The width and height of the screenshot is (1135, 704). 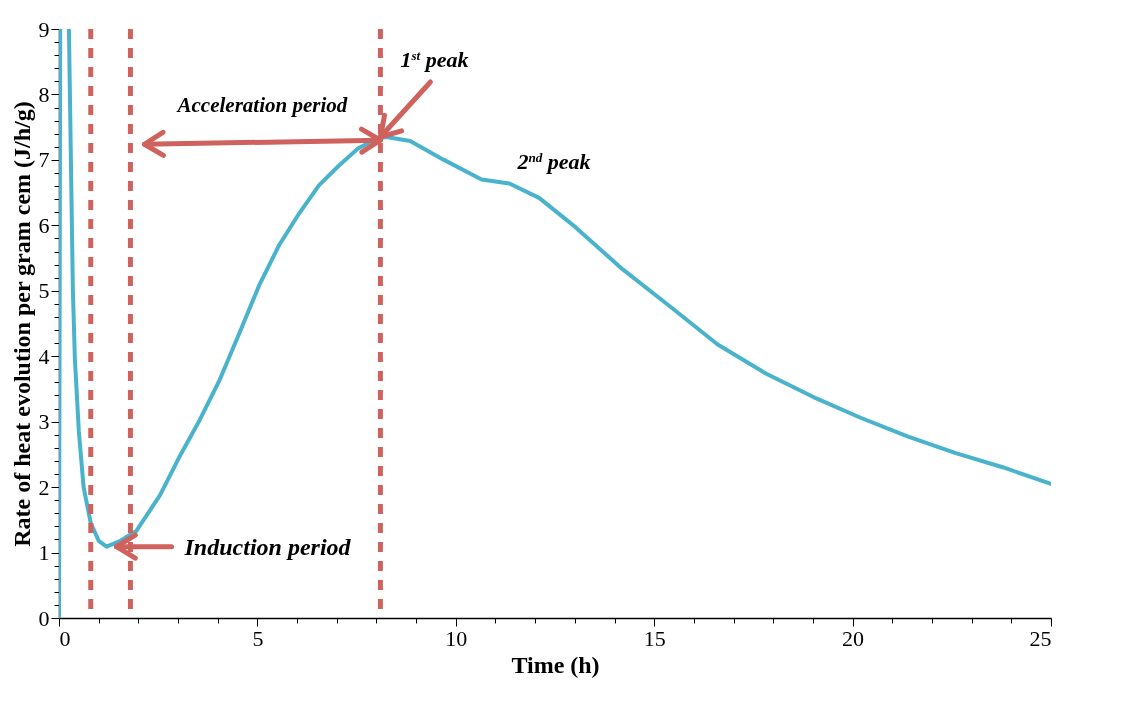 What do you see at coordinates (44, 225) in the screenshot?
I see `y-tick-label: 6` at bounding box center [44, 225].